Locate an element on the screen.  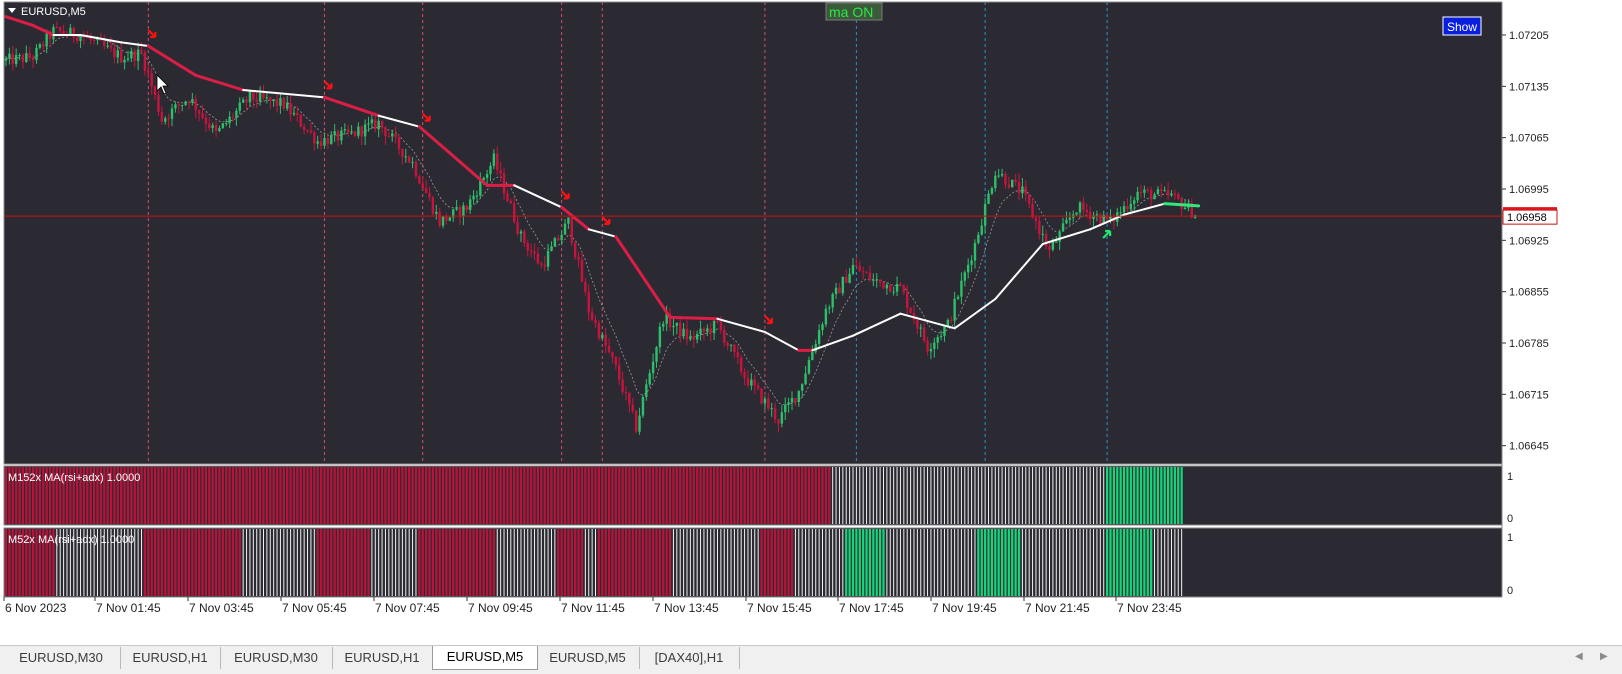
current-price-label: 1.06958 is located at coordinates (1527, 218).